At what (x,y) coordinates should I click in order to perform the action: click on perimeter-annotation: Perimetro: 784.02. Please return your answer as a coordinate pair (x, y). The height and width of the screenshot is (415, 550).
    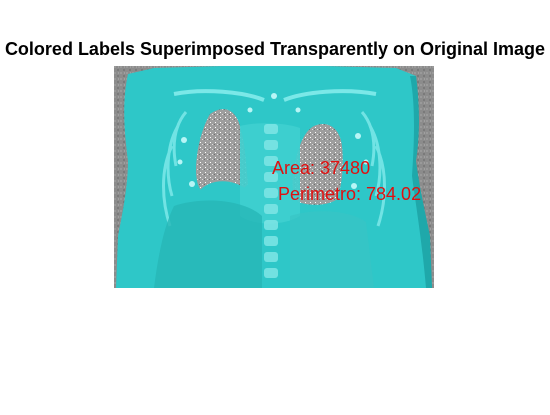
    Looking at the image, I should click on (350, 194).